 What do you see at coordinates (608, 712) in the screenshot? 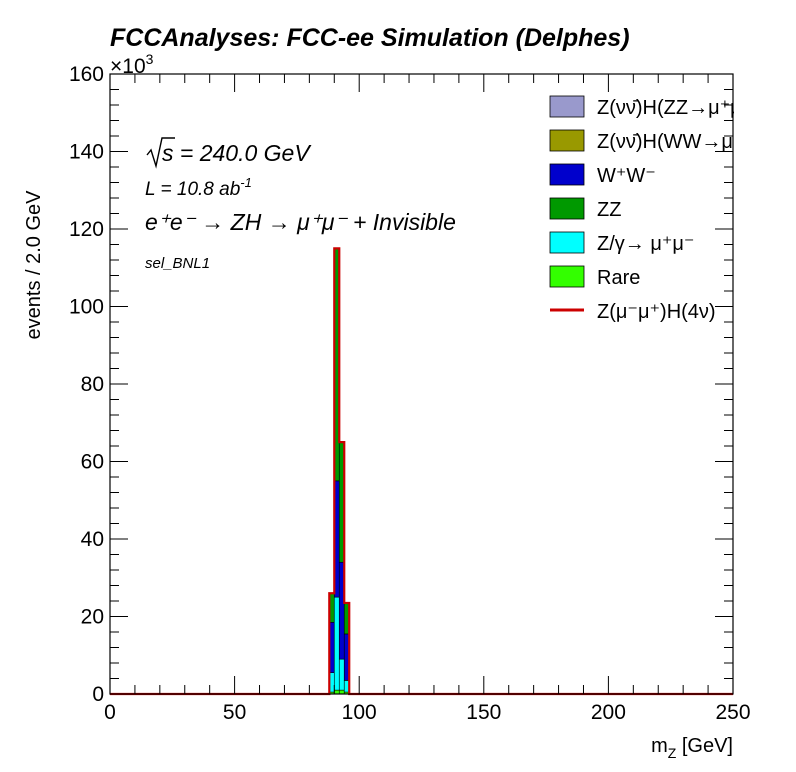
I see `x-tick-label: 200` at bounding box center [608, 712].